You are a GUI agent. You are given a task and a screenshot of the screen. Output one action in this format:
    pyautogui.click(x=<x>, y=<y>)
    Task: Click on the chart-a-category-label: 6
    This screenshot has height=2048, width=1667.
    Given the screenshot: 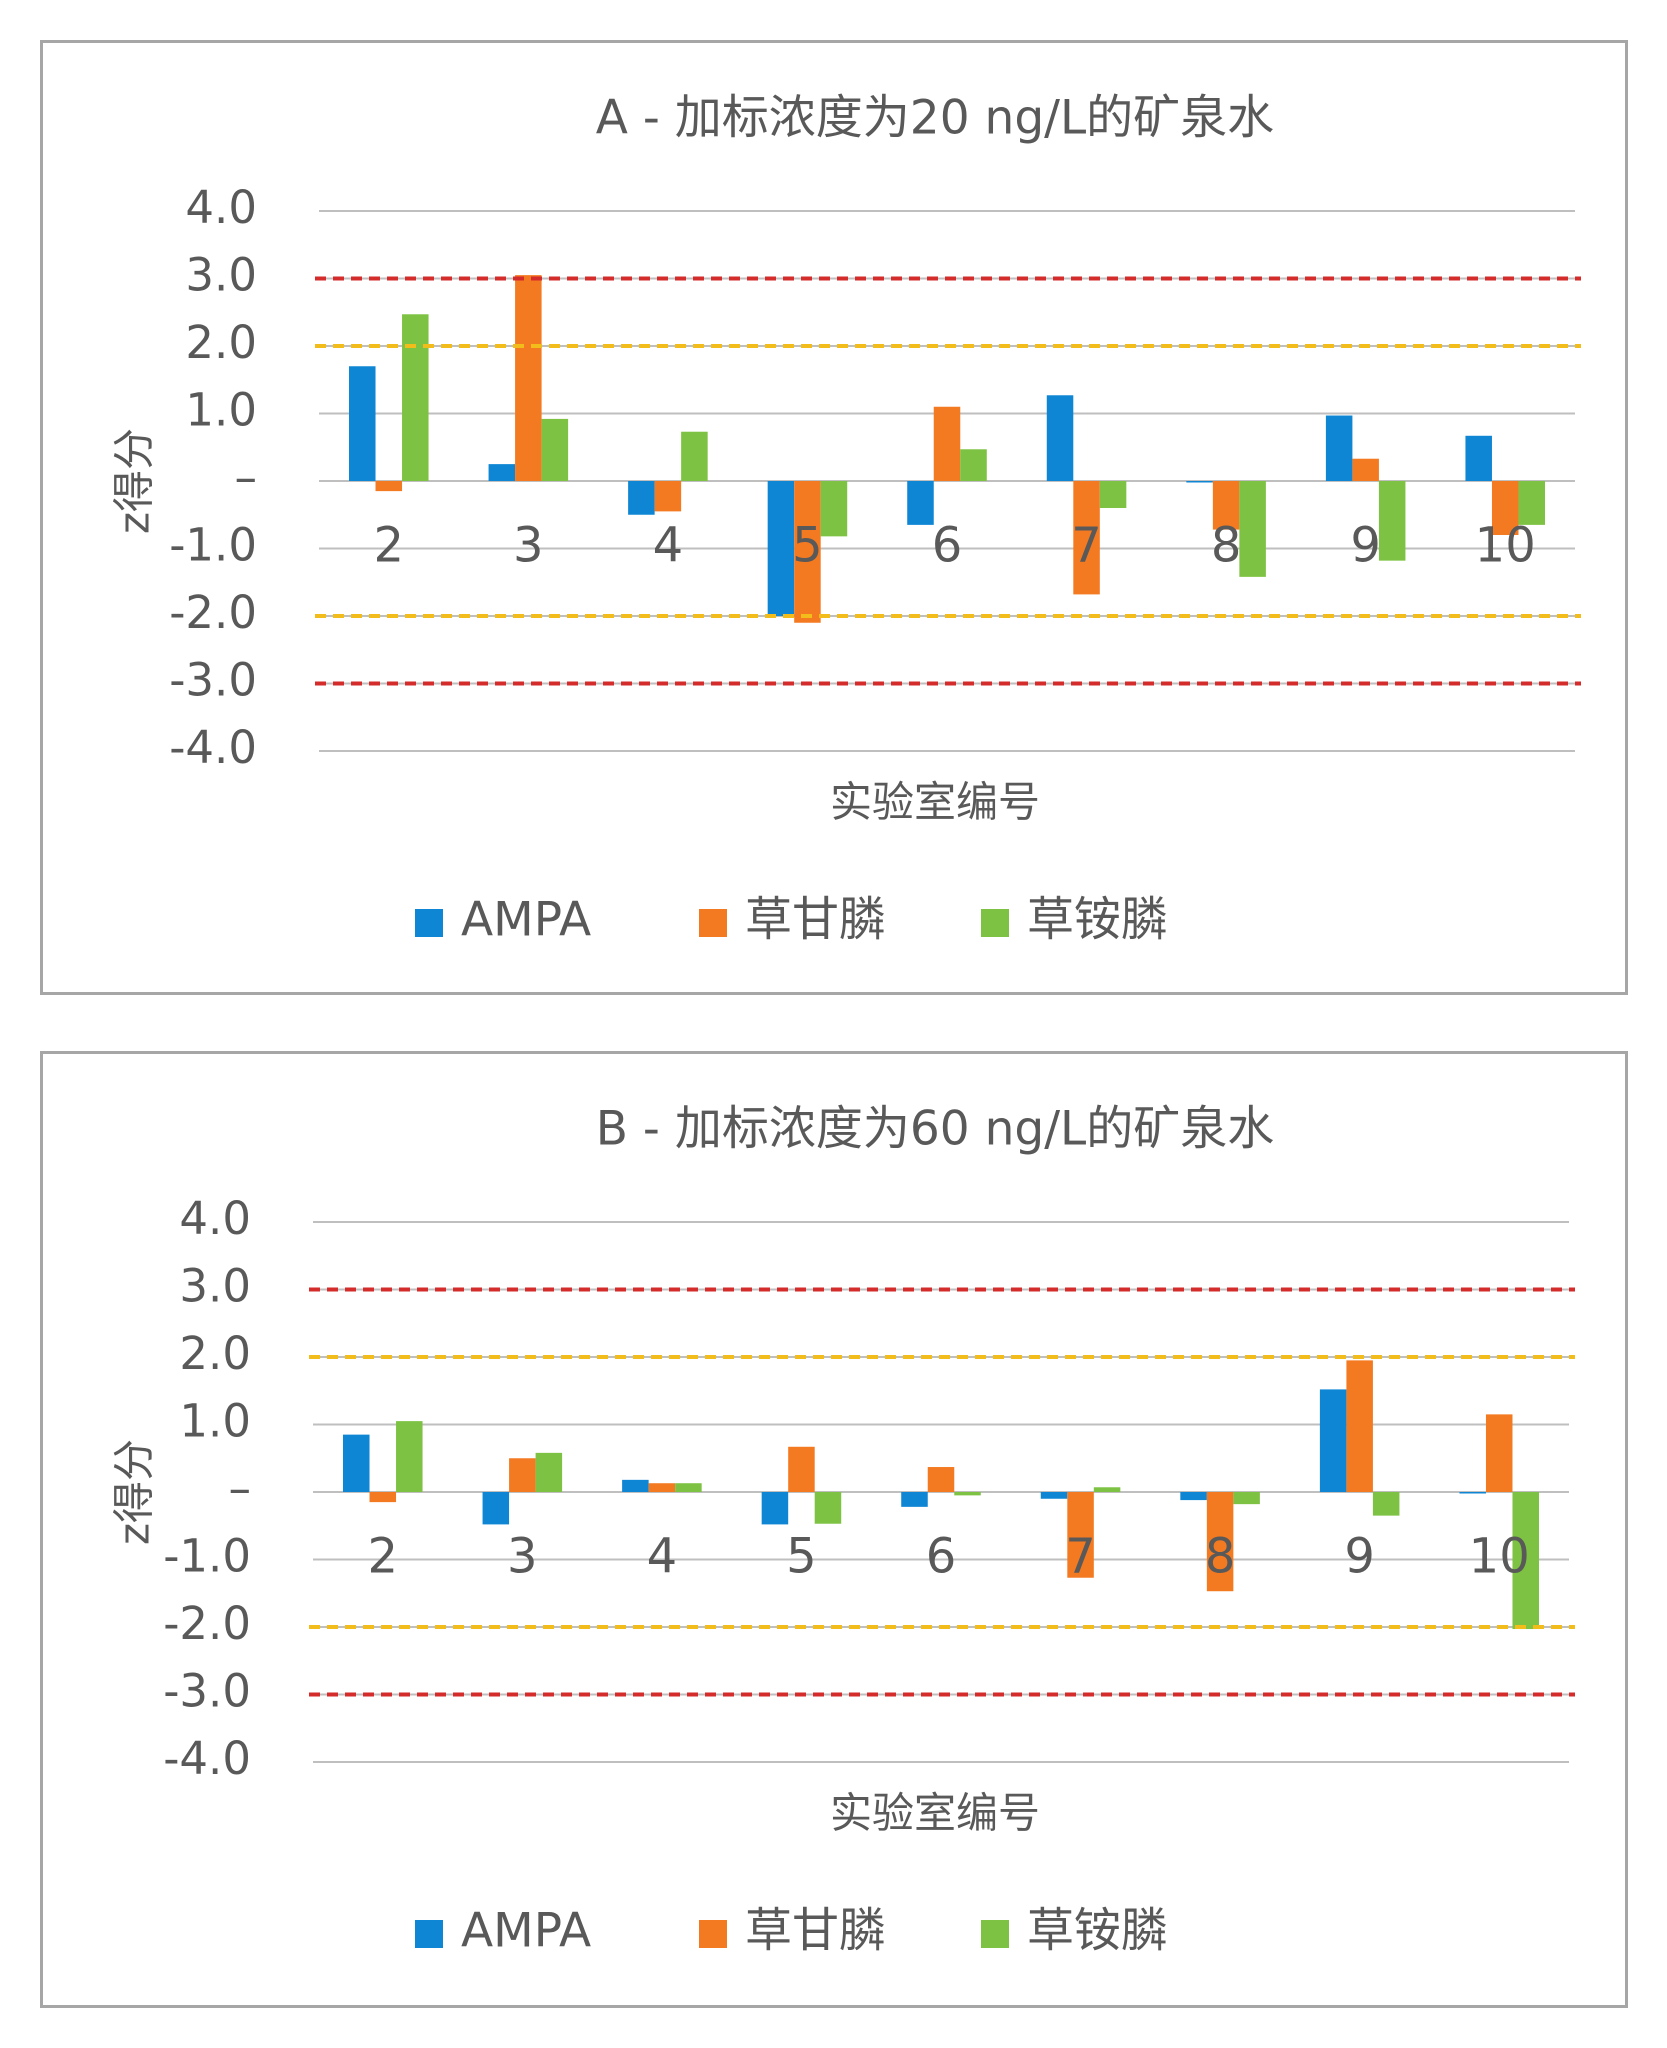 What is the action you would take?
    pyautogui.click(x=947, y=546)
    